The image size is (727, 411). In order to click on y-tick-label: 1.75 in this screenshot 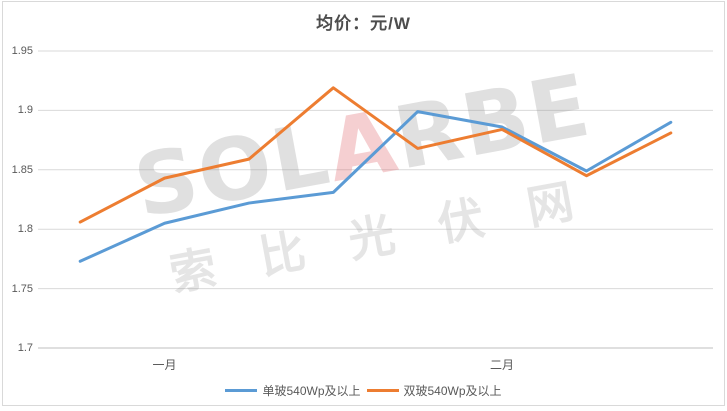, I will do `click(22, 288)`.